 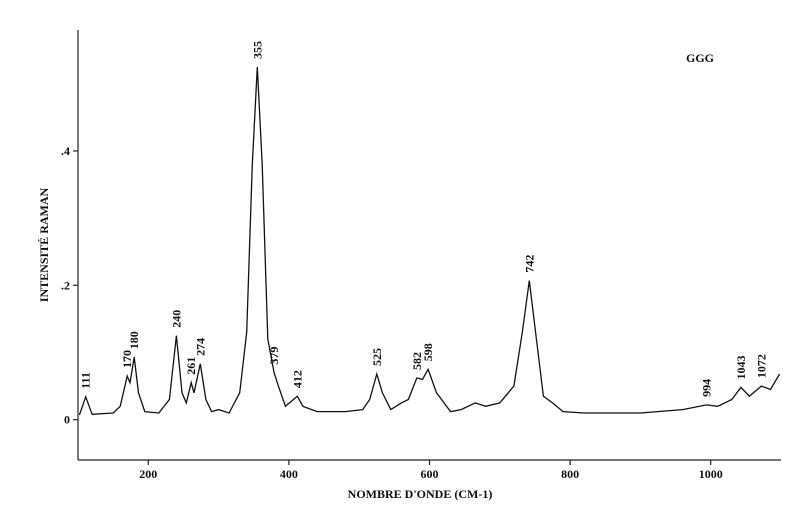 What do you see at coordinates (65, 151) in the screenshot?
I see `y-tick-label: .4` at bounding box center [65, 151].